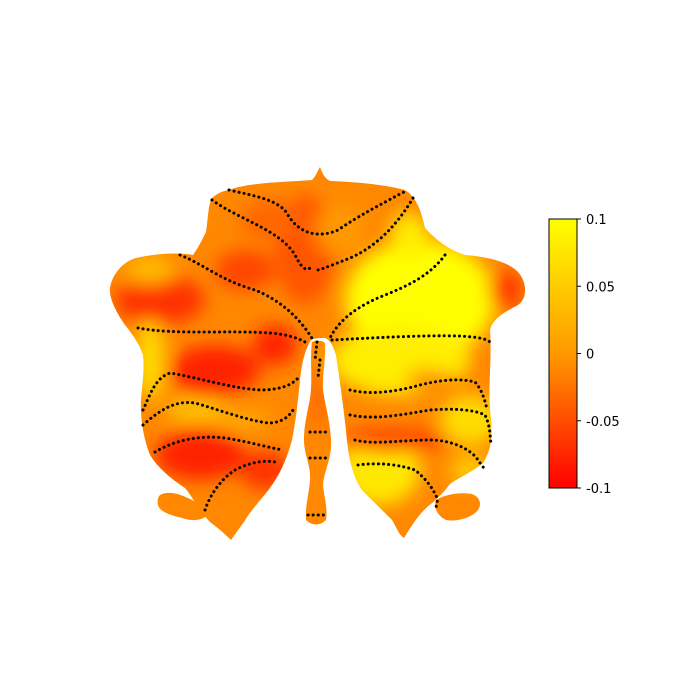 The height and width of the screenshot is (700, 700). I want to click on colorbar: 0.1 0.05 0 -0.05 -0.1, so click(584, 355).